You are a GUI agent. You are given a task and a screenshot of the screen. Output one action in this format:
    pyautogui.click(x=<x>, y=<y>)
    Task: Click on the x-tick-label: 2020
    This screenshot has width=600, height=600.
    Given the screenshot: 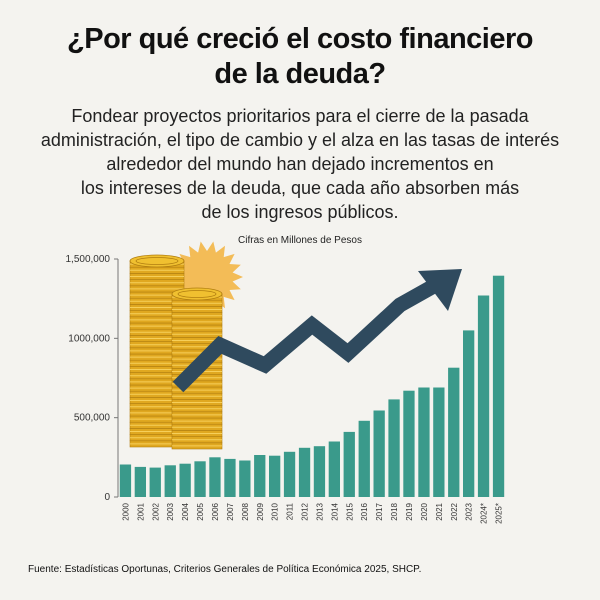 What is the action you would take?
    pyautogui.click(x=424, y=511)
    